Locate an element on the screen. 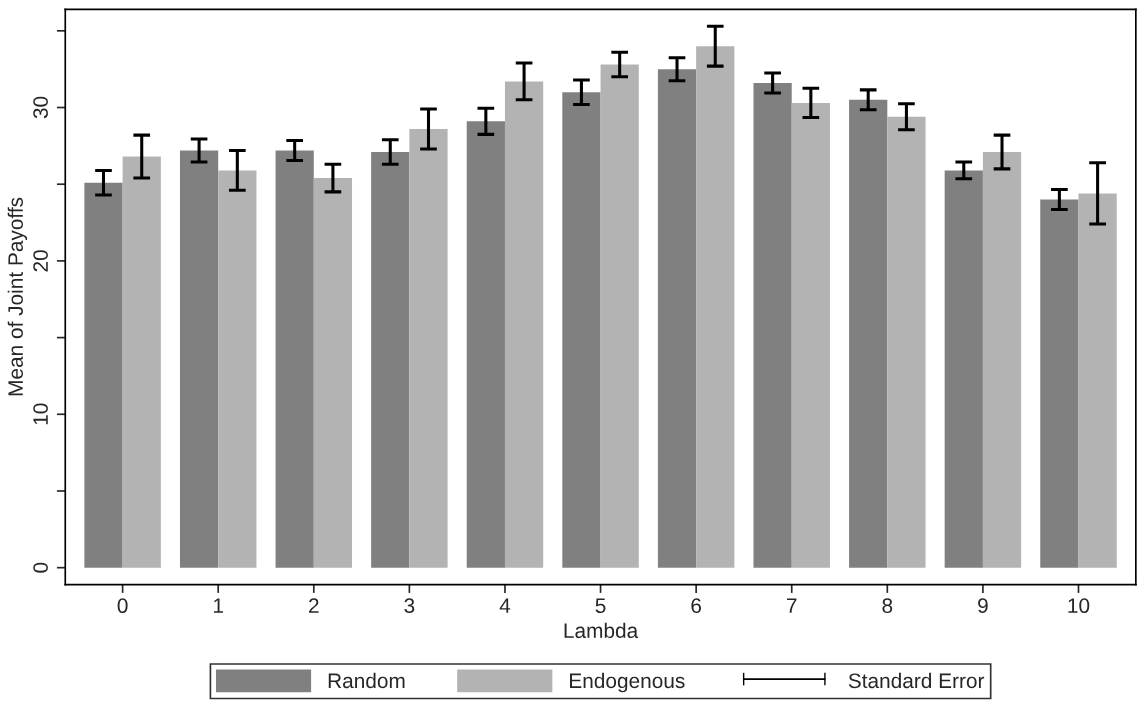 This screenshot has height=719, width=1145. y-tick-label: 10 is located at coordinates (40, 414).